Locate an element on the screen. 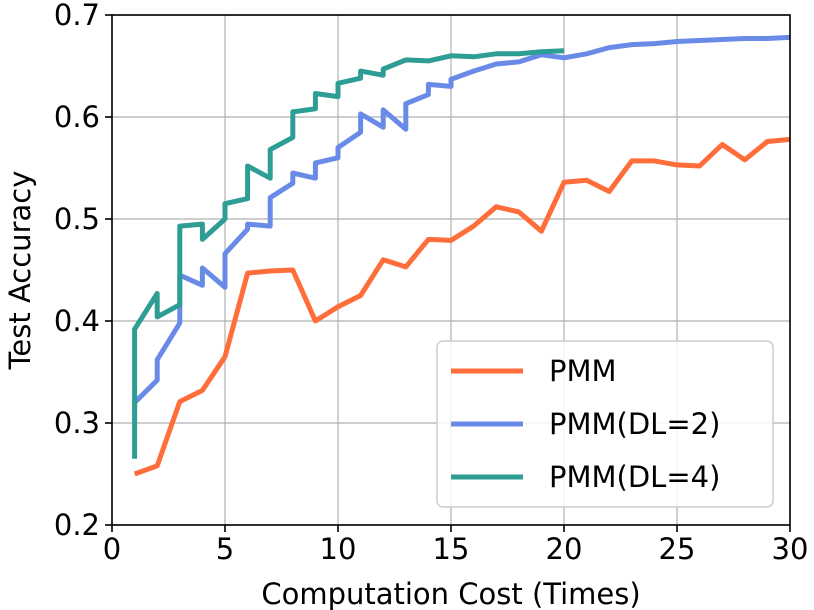 The height and width of the screenshot is (610, 814). y-tick-label: 0.5 is located at coordinates (77, 219).